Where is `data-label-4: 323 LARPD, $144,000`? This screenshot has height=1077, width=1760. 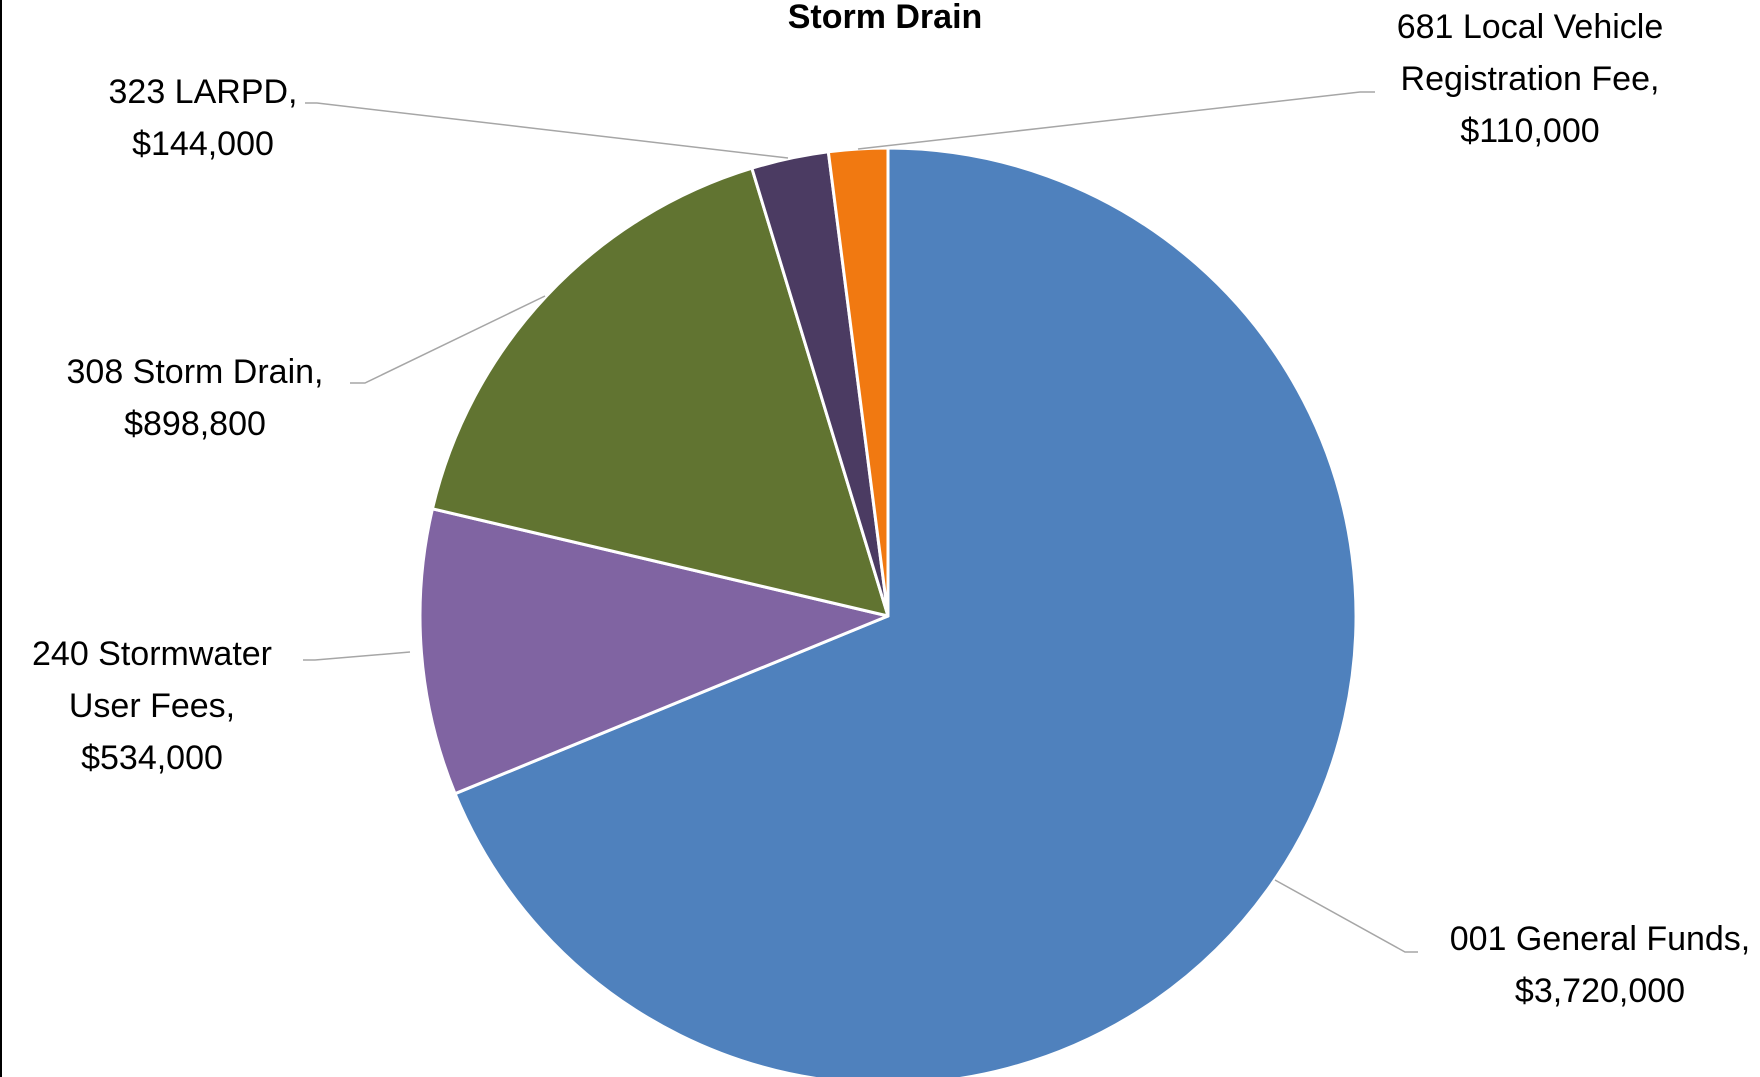
data-label-4: 323 LARPD, $144,000 is located at coordinates (203, 118).